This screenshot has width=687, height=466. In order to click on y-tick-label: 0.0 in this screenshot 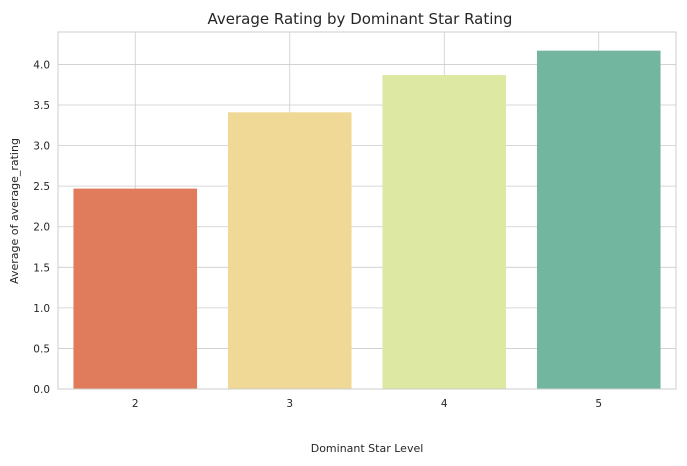, I will do `click(41, 390)`.